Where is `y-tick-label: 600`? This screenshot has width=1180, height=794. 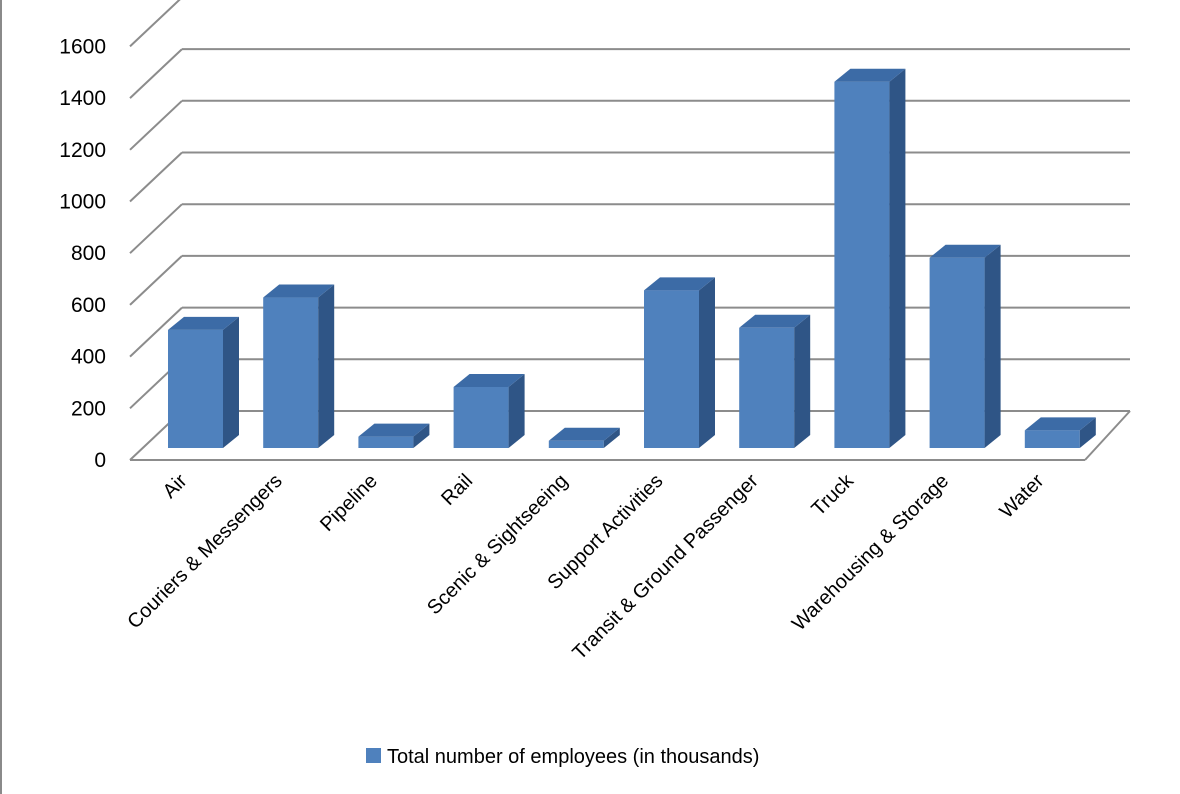 y-tick-label: 600 is located at coordinates (88, 305).